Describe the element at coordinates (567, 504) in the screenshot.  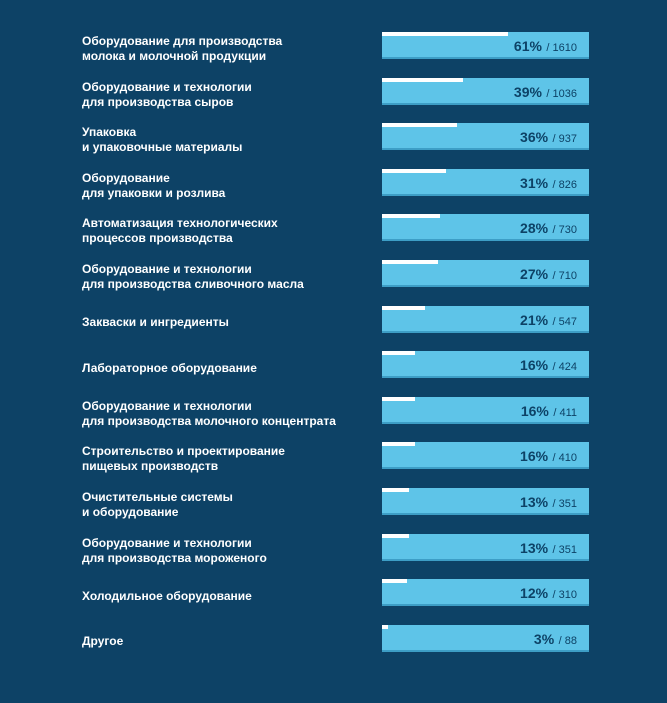
I see `count-value: 351` at that location.